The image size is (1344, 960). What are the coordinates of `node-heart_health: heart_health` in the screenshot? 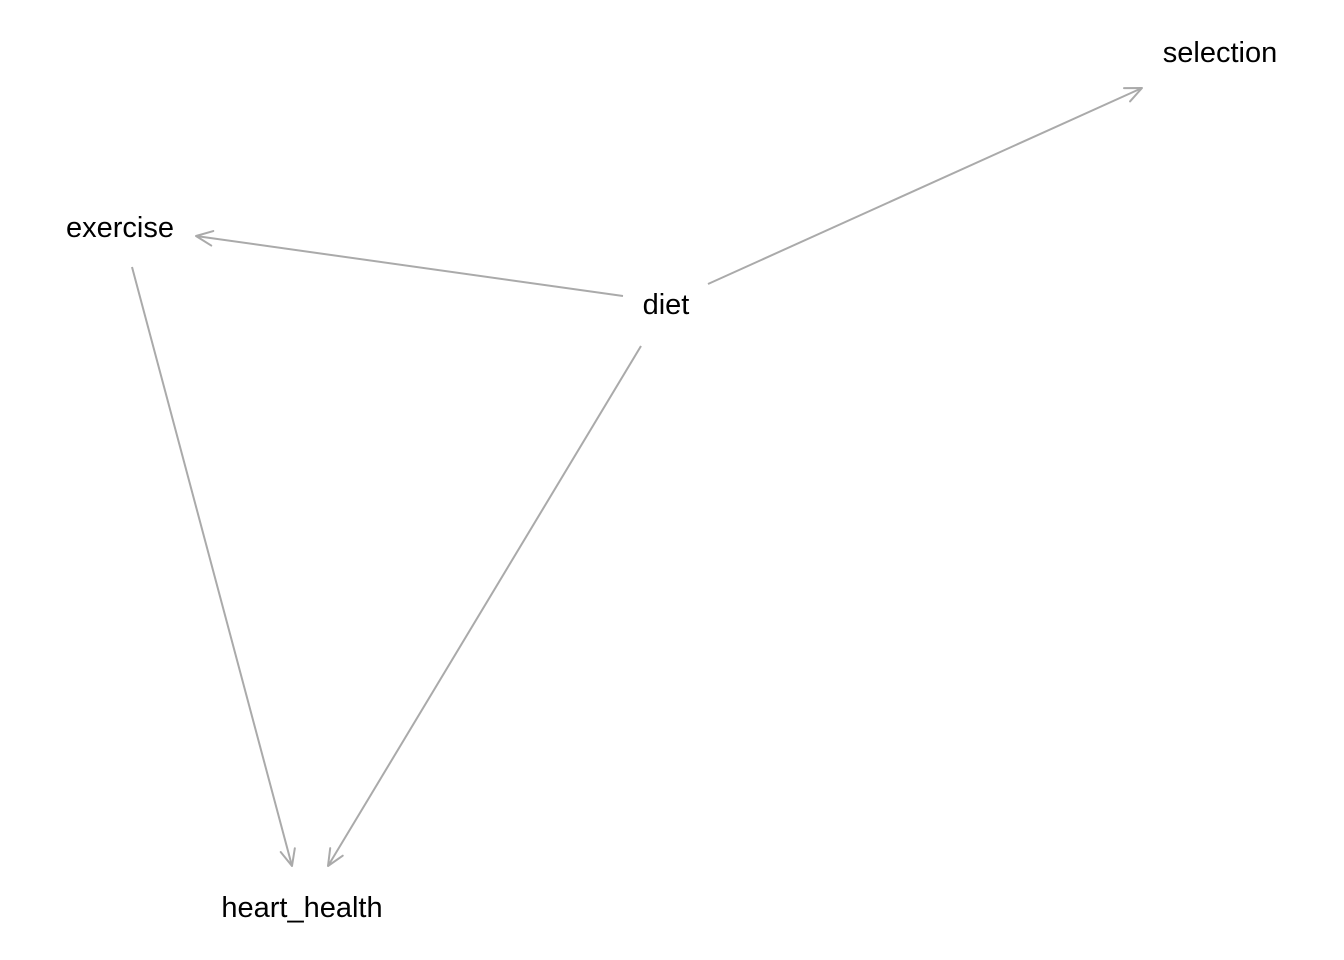 It's located at (301, 908).